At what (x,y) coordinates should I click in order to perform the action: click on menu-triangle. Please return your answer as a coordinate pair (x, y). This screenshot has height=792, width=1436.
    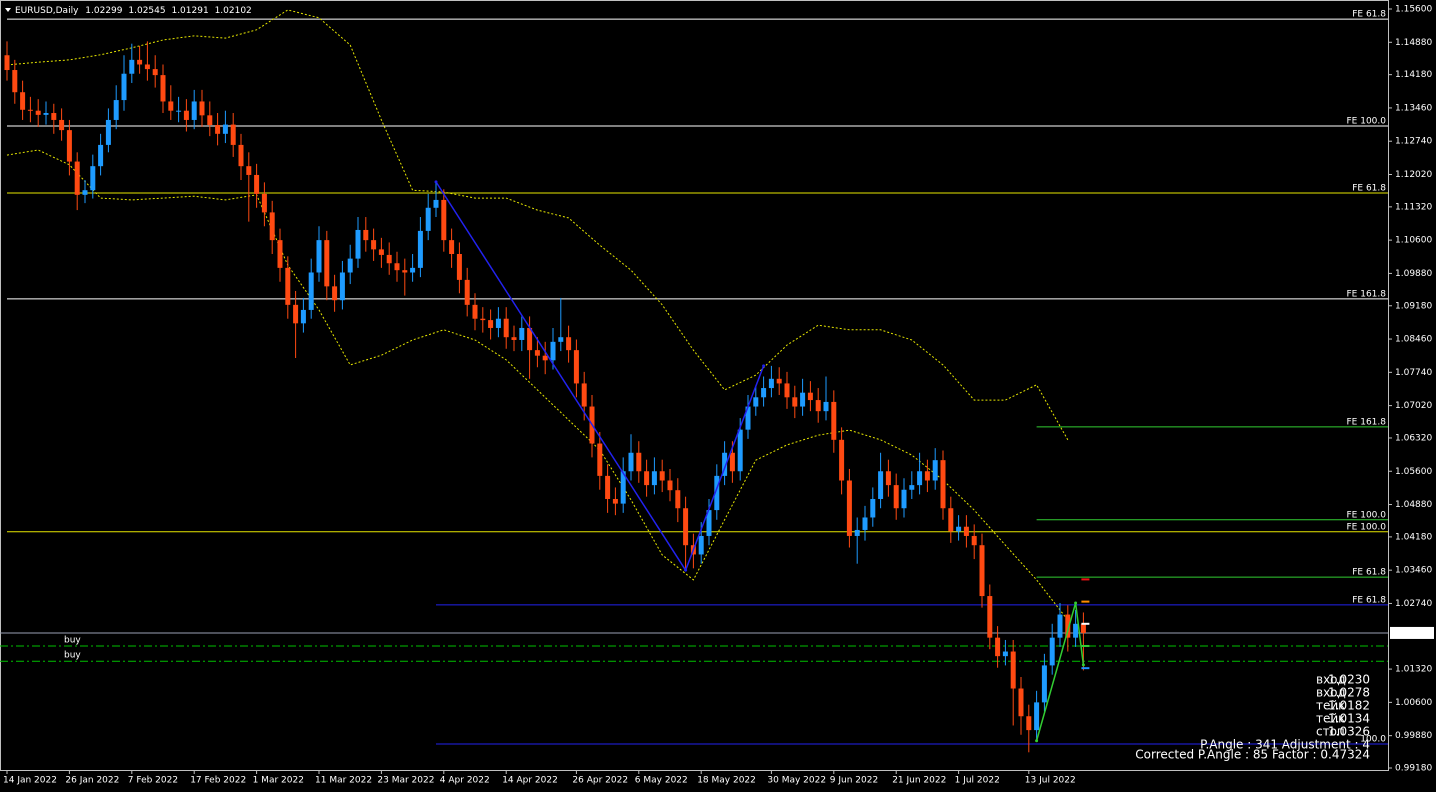
    Looking at the image, I should click on (8, 10).